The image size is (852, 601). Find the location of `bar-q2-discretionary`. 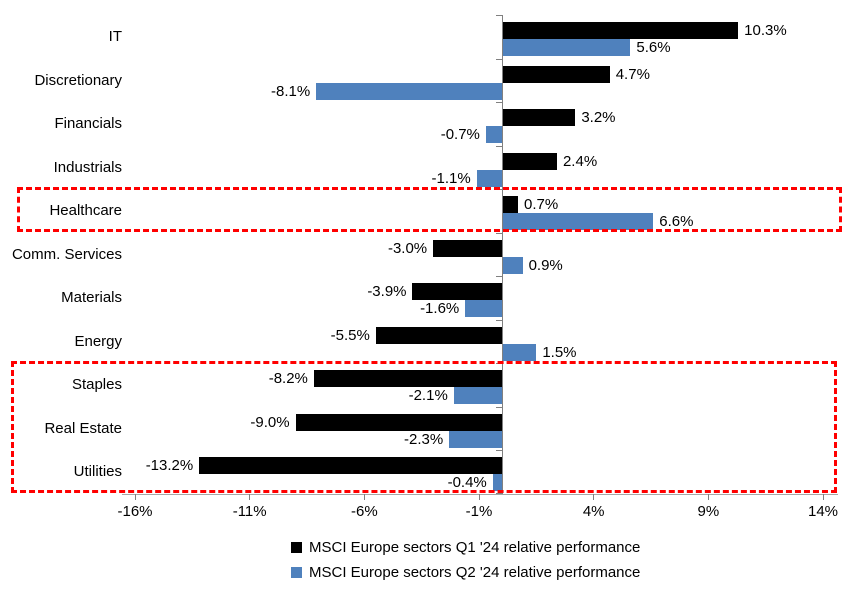

bar-q2-discretionary is located at coordinates (409, 91).